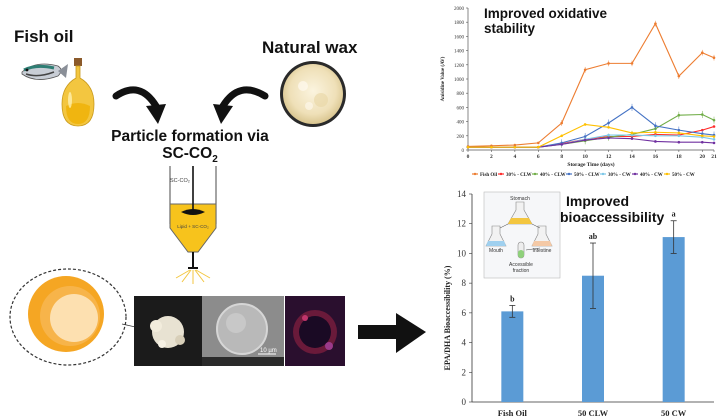 Image resolution: width=720 pixels, height=420 pixels. Describe the element at coordinates (459, 80) in the screenshot. I see `y-tick-label: 1000` at that location.